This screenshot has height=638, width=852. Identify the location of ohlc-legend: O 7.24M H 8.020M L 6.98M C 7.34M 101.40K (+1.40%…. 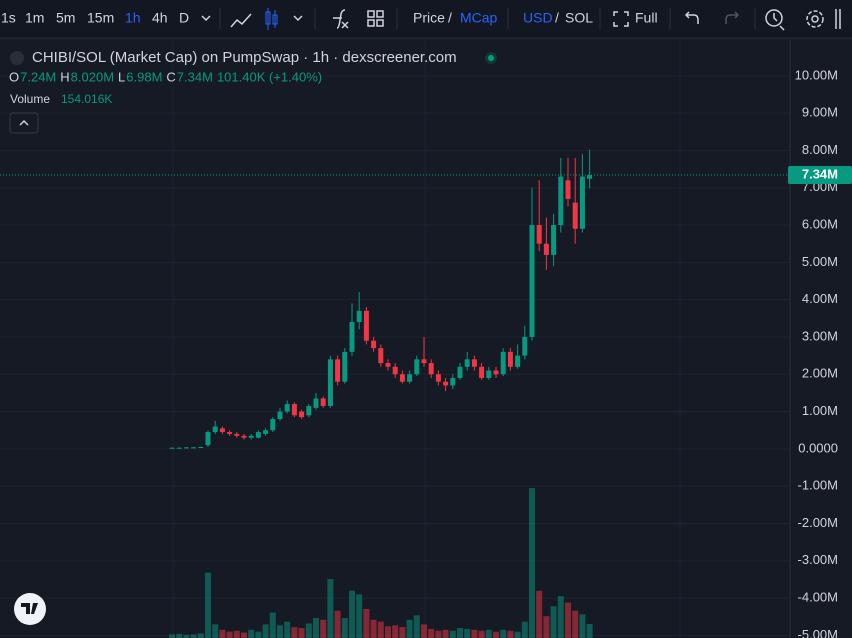
(165, 76).